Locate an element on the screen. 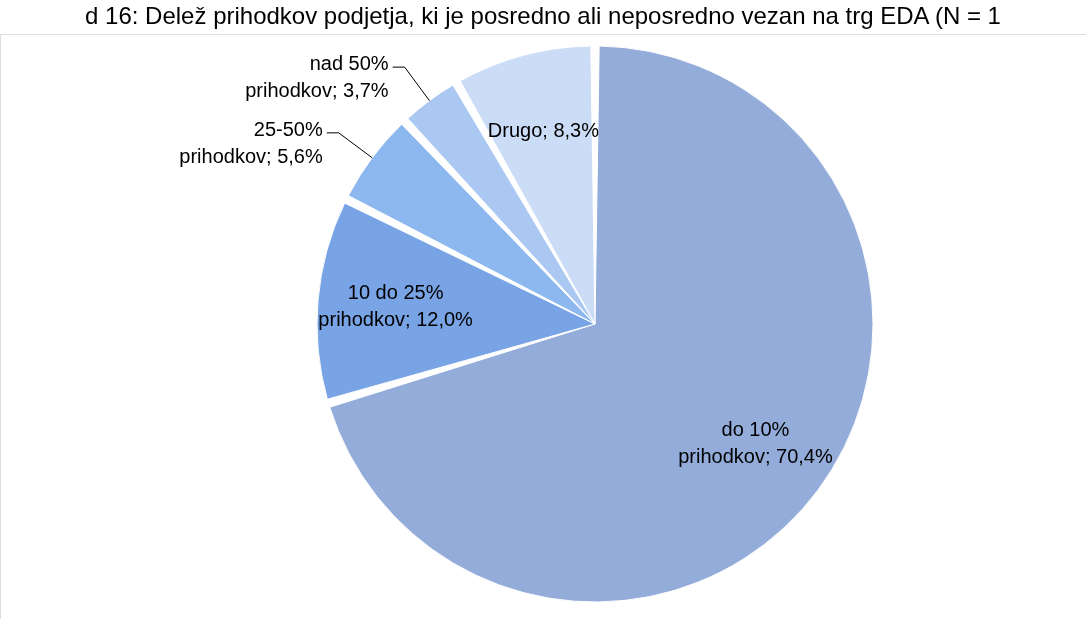  slice-label: nad 50% prihodkov; 3,7% is located at coordinates (317, 77).